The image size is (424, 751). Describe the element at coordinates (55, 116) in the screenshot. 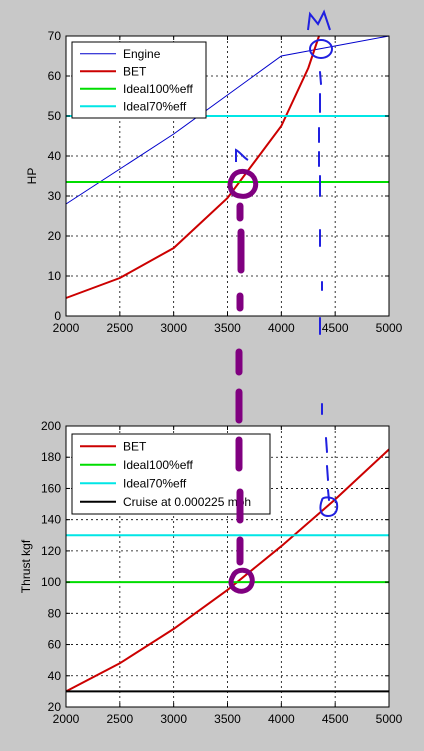

I see `y-tick-label: 50` at that location.